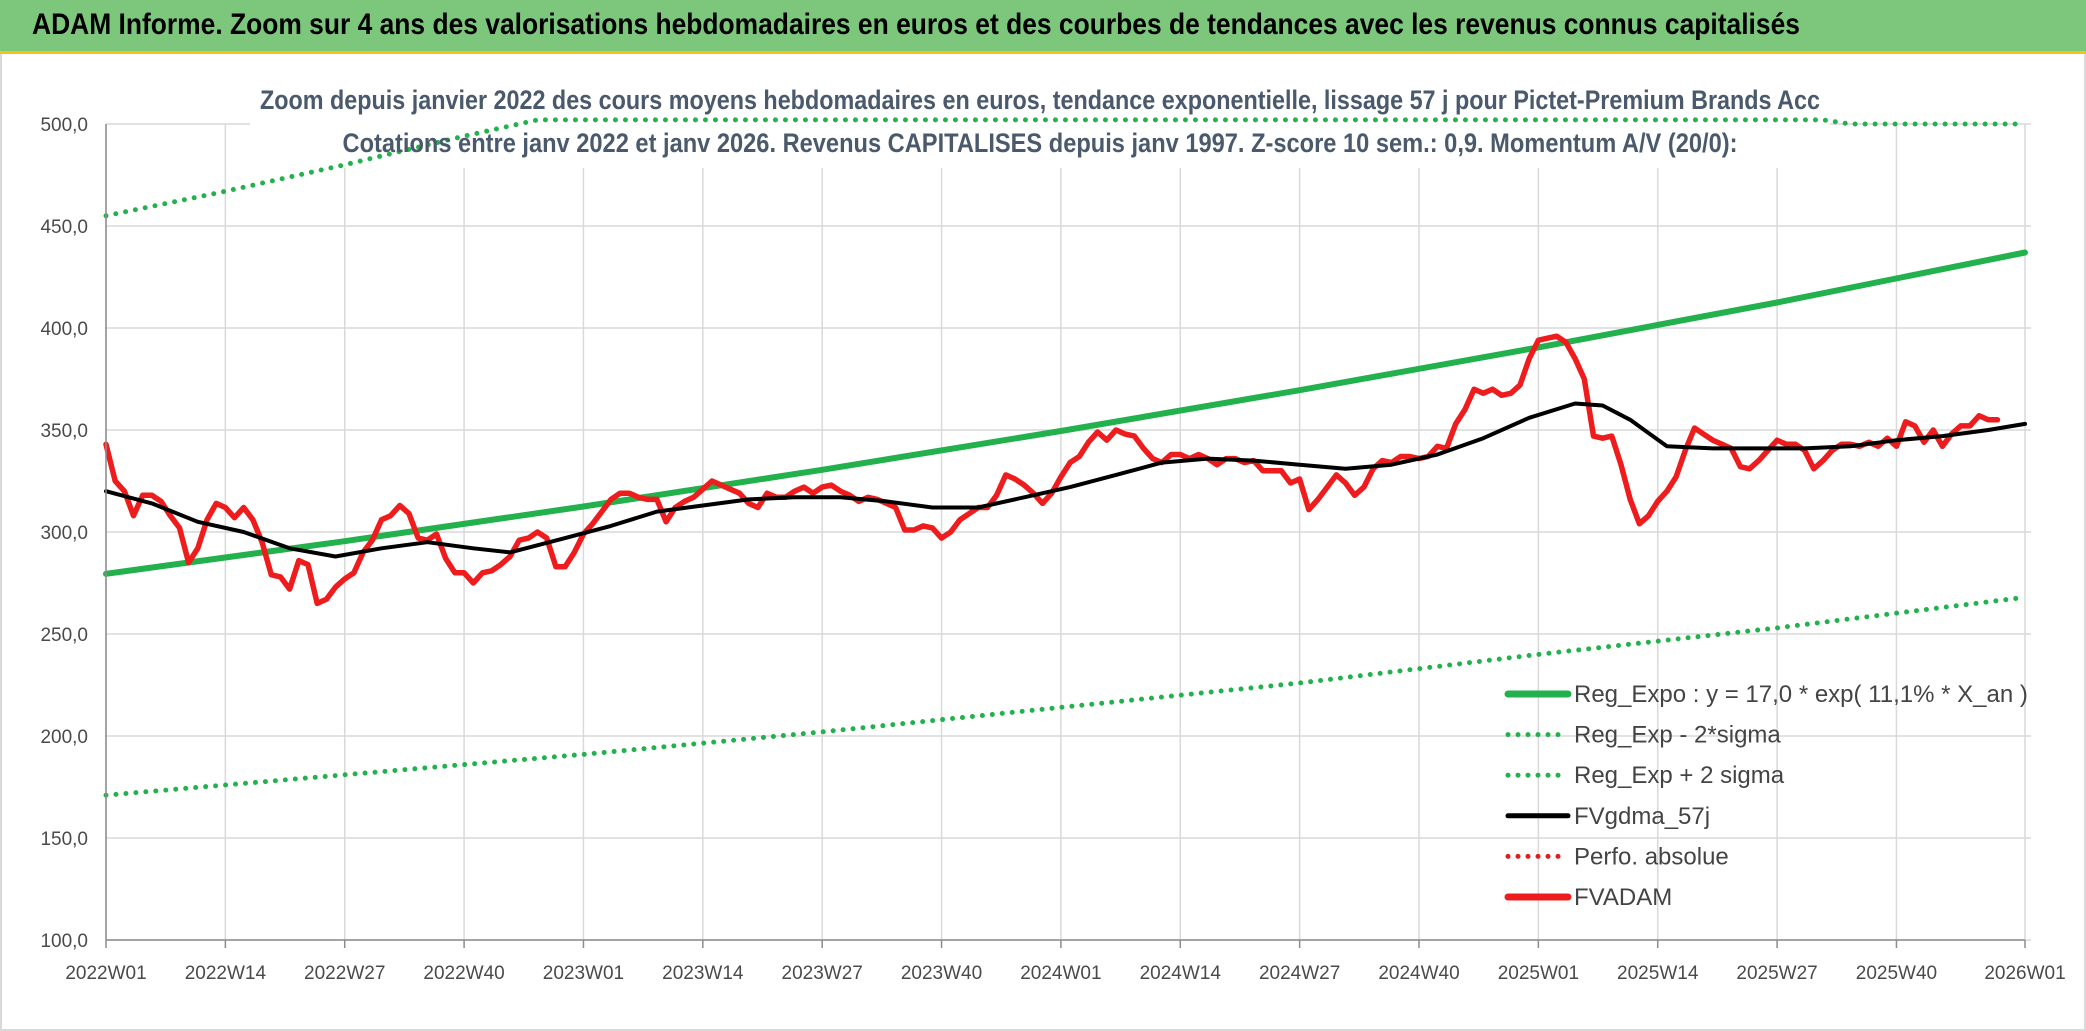 This screenshot has height=1031, width=2086. Describe the element at coordinates (64, 635) in the screenshot. I see `y-tick-label: 250,0` at that location.